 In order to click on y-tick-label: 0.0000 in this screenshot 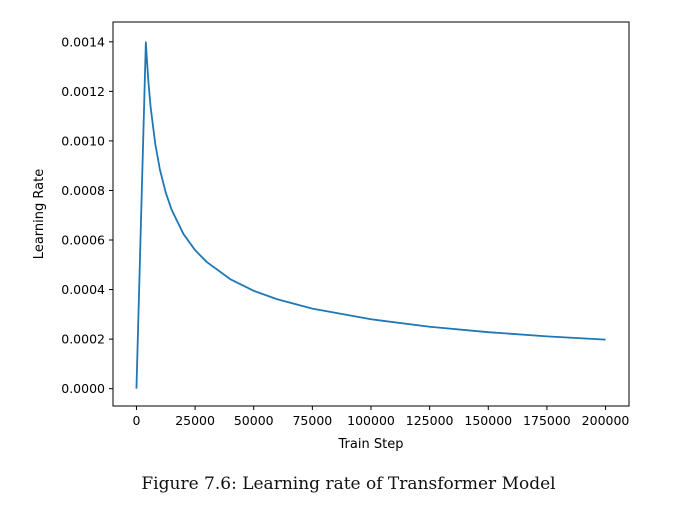, I will do `click(83, 388)`.